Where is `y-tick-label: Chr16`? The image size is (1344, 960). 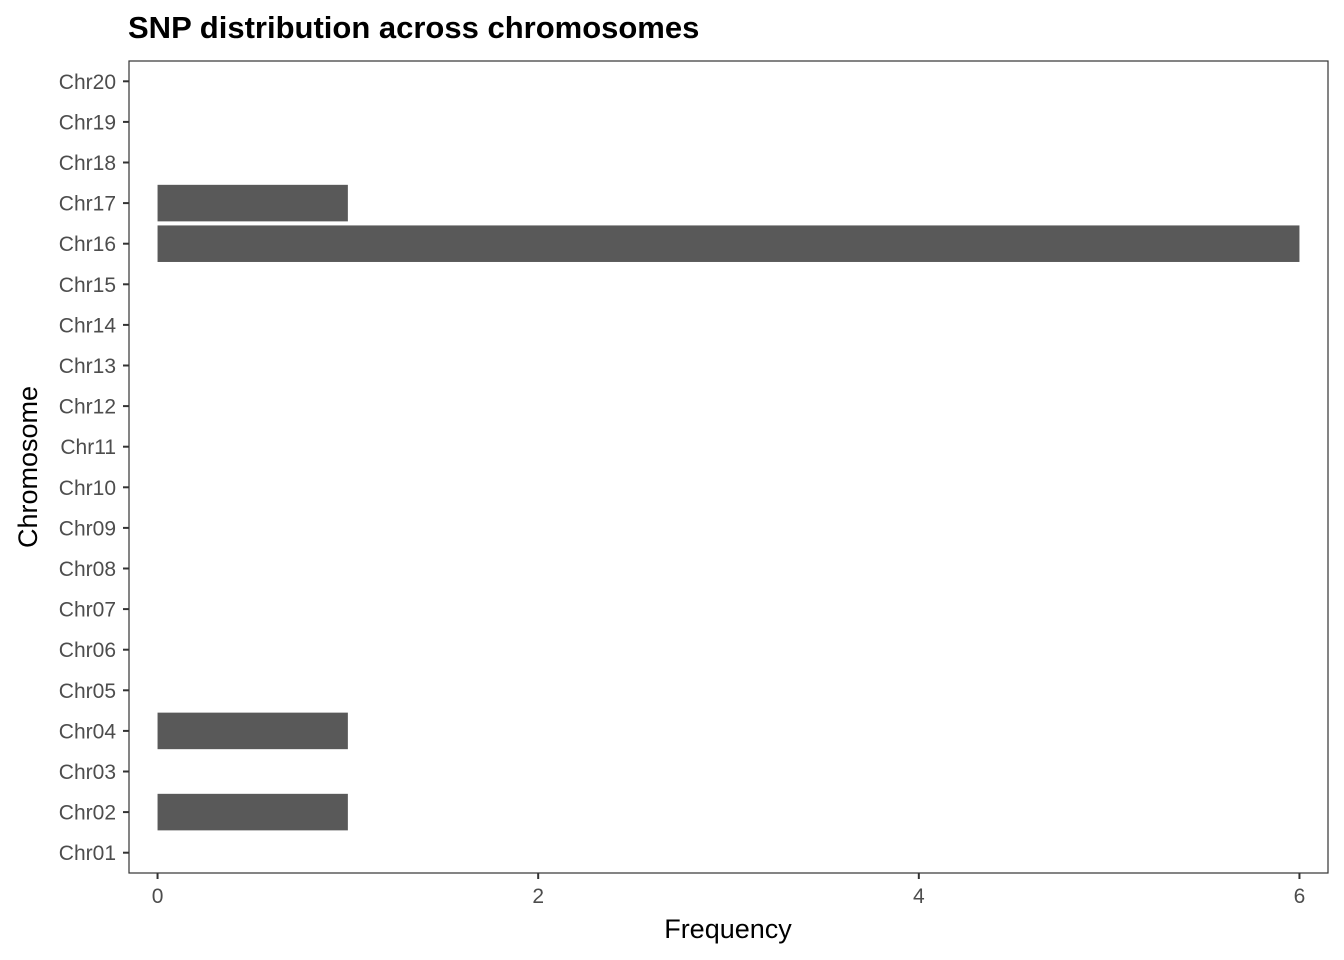 y-tick-label: Chr16 is located at coordinates (87, 244).